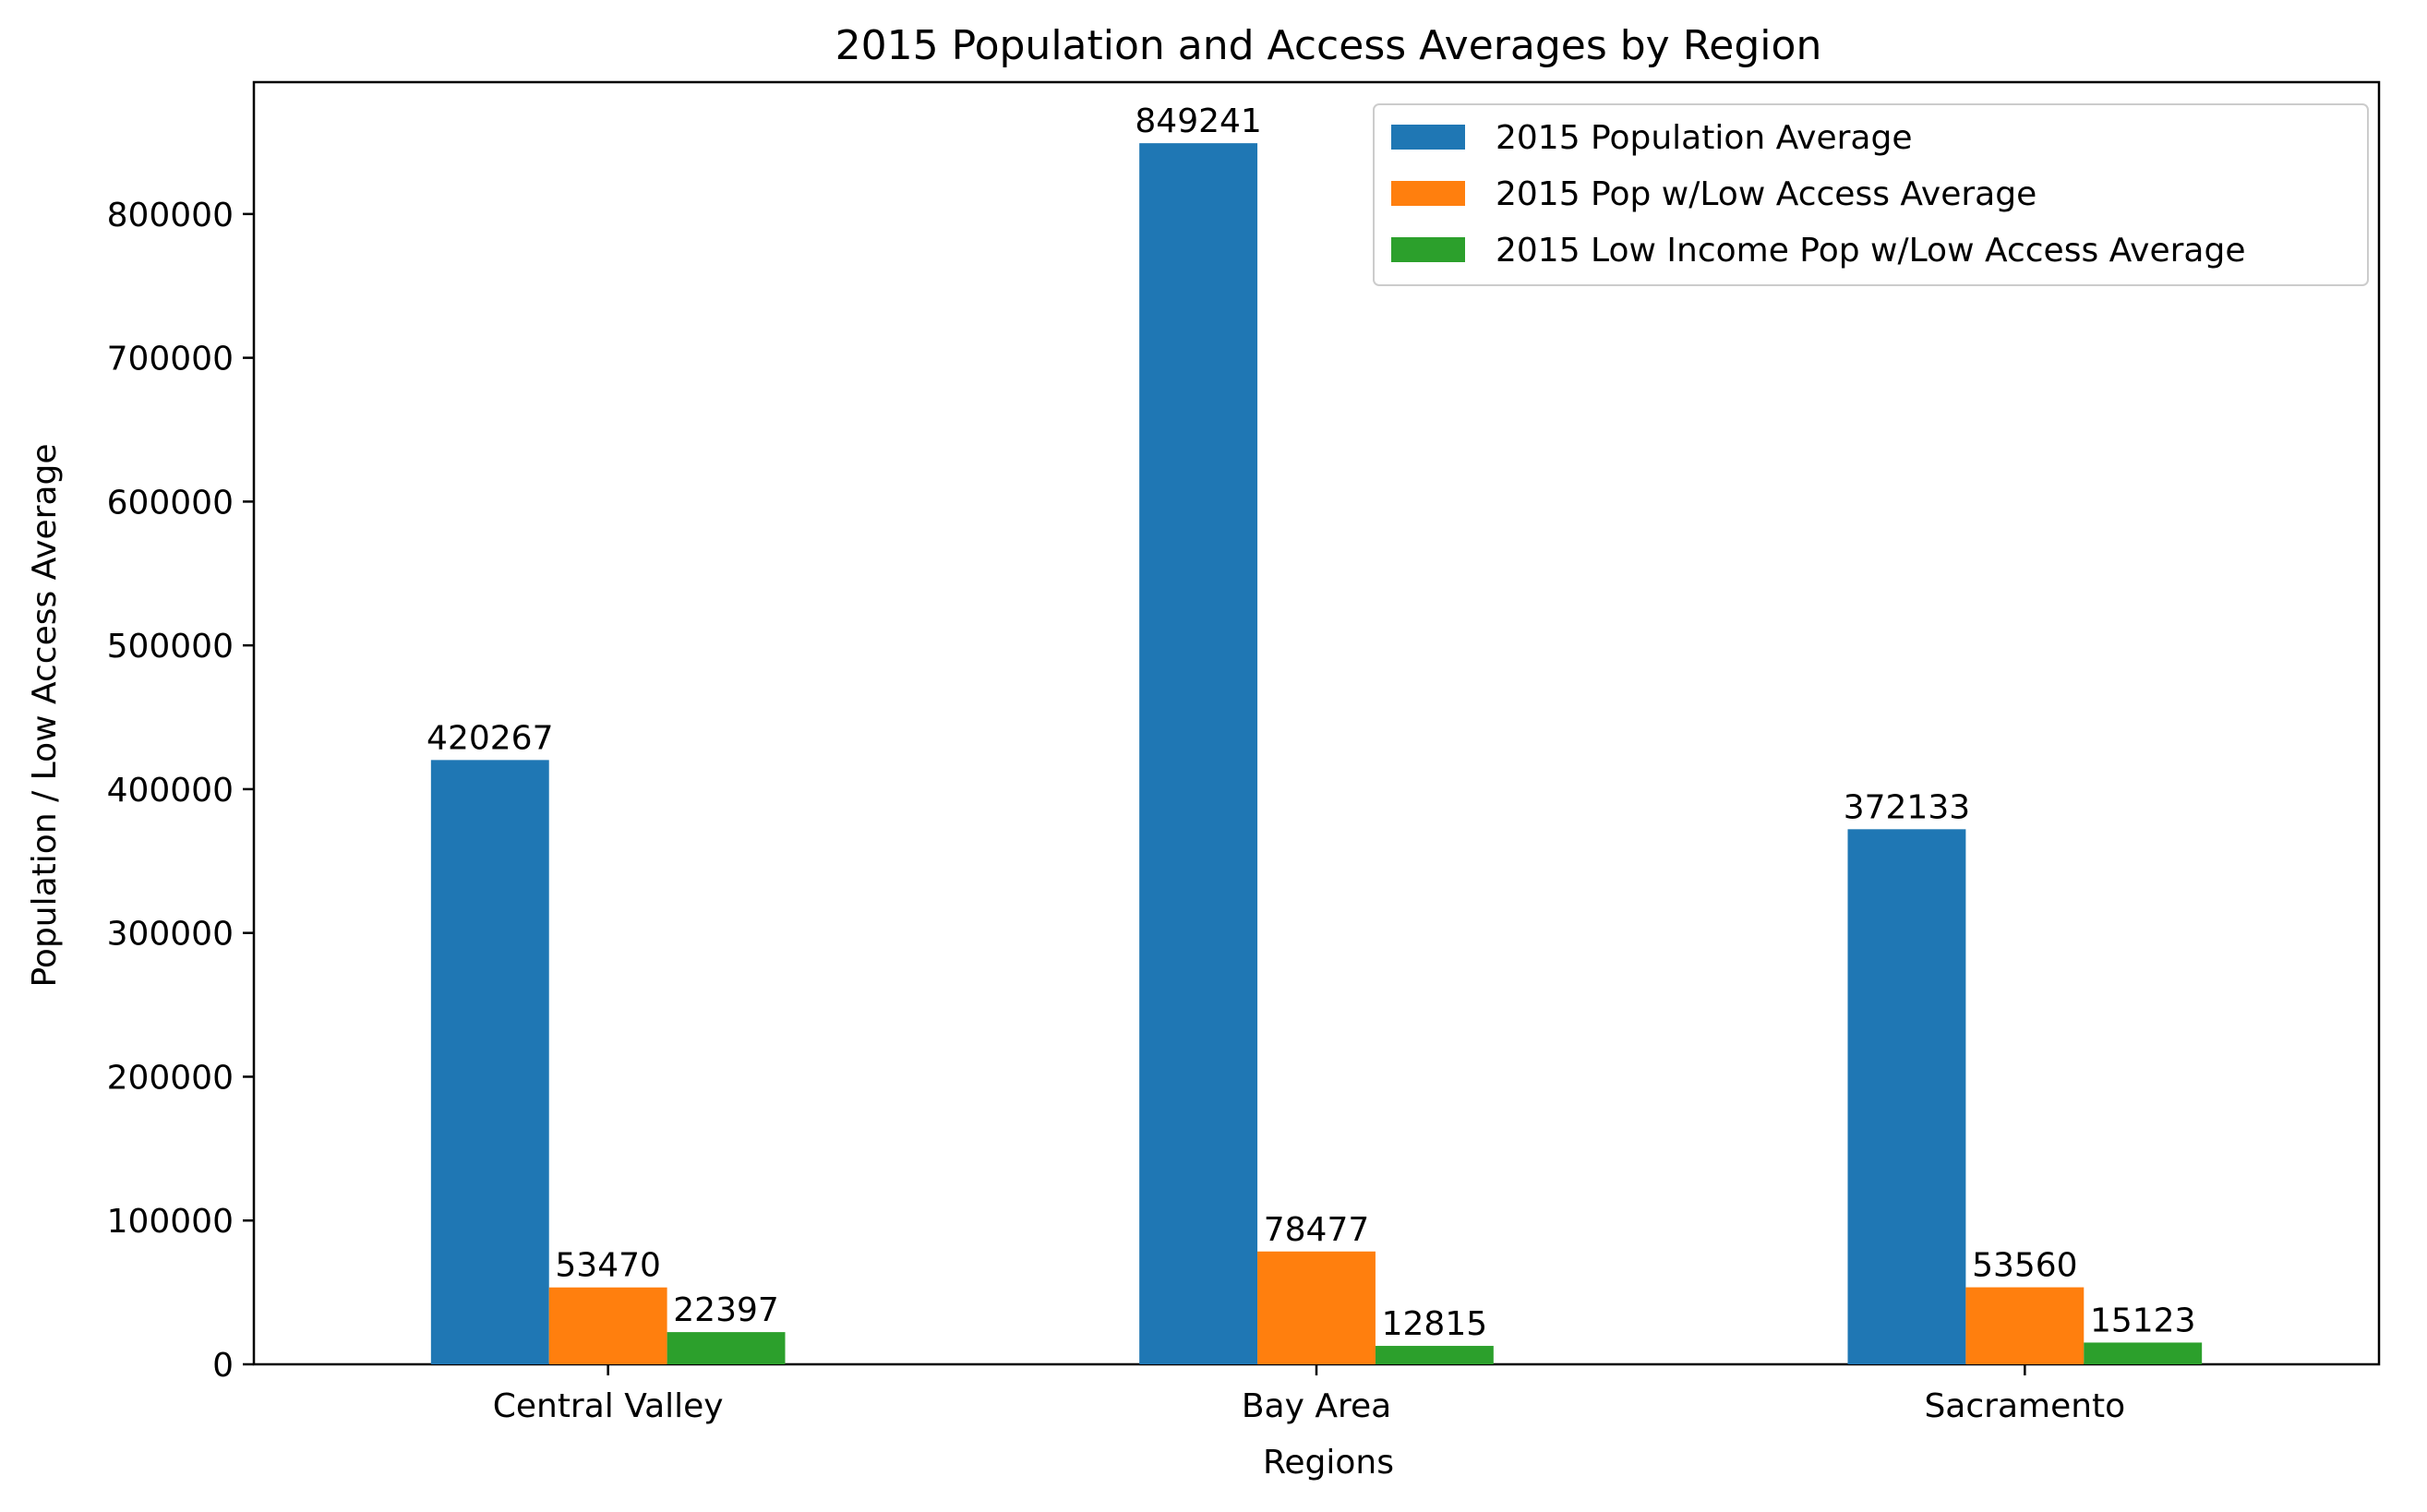  What do you see at coordinates (1317, 1230) in the screenshot?
I see `data-label: 78477` at bounding box center [1317, 1230].